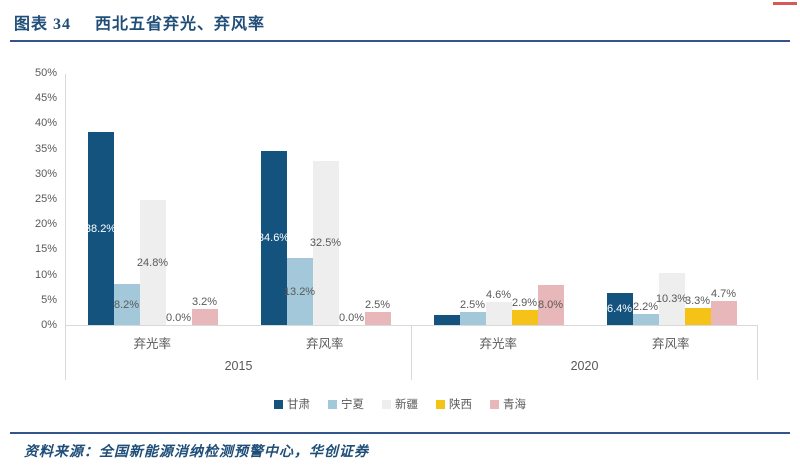  Describe the element at coordinates (723, 306) in the screenshot. I see `bar: 4.7%` at that location.